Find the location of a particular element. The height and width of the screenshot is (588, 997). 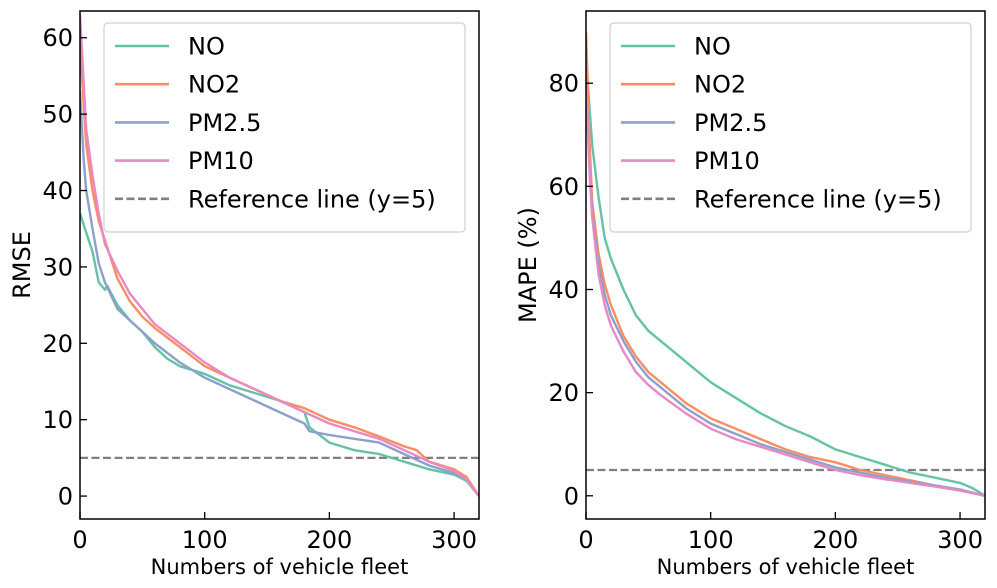

y-axis-label: RMSE is located at coordinates (22, 265).